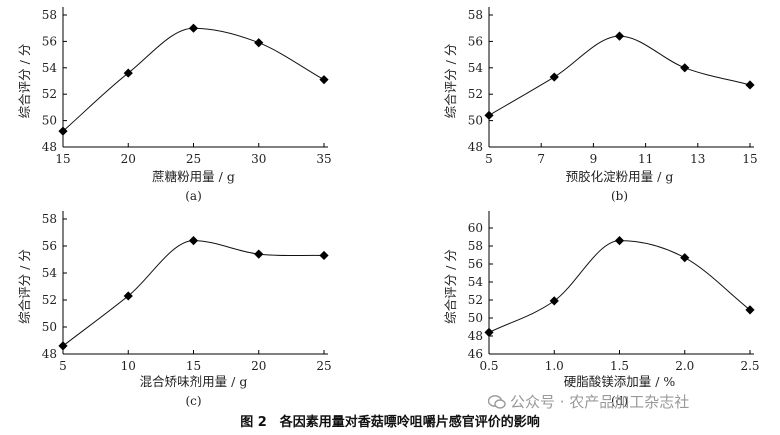 This screenshot has height=435, width=780. What do you see at coordinates (193, 401) in the screenshot?
I see `panel-label: (c)` at bounding box center [193, 401].